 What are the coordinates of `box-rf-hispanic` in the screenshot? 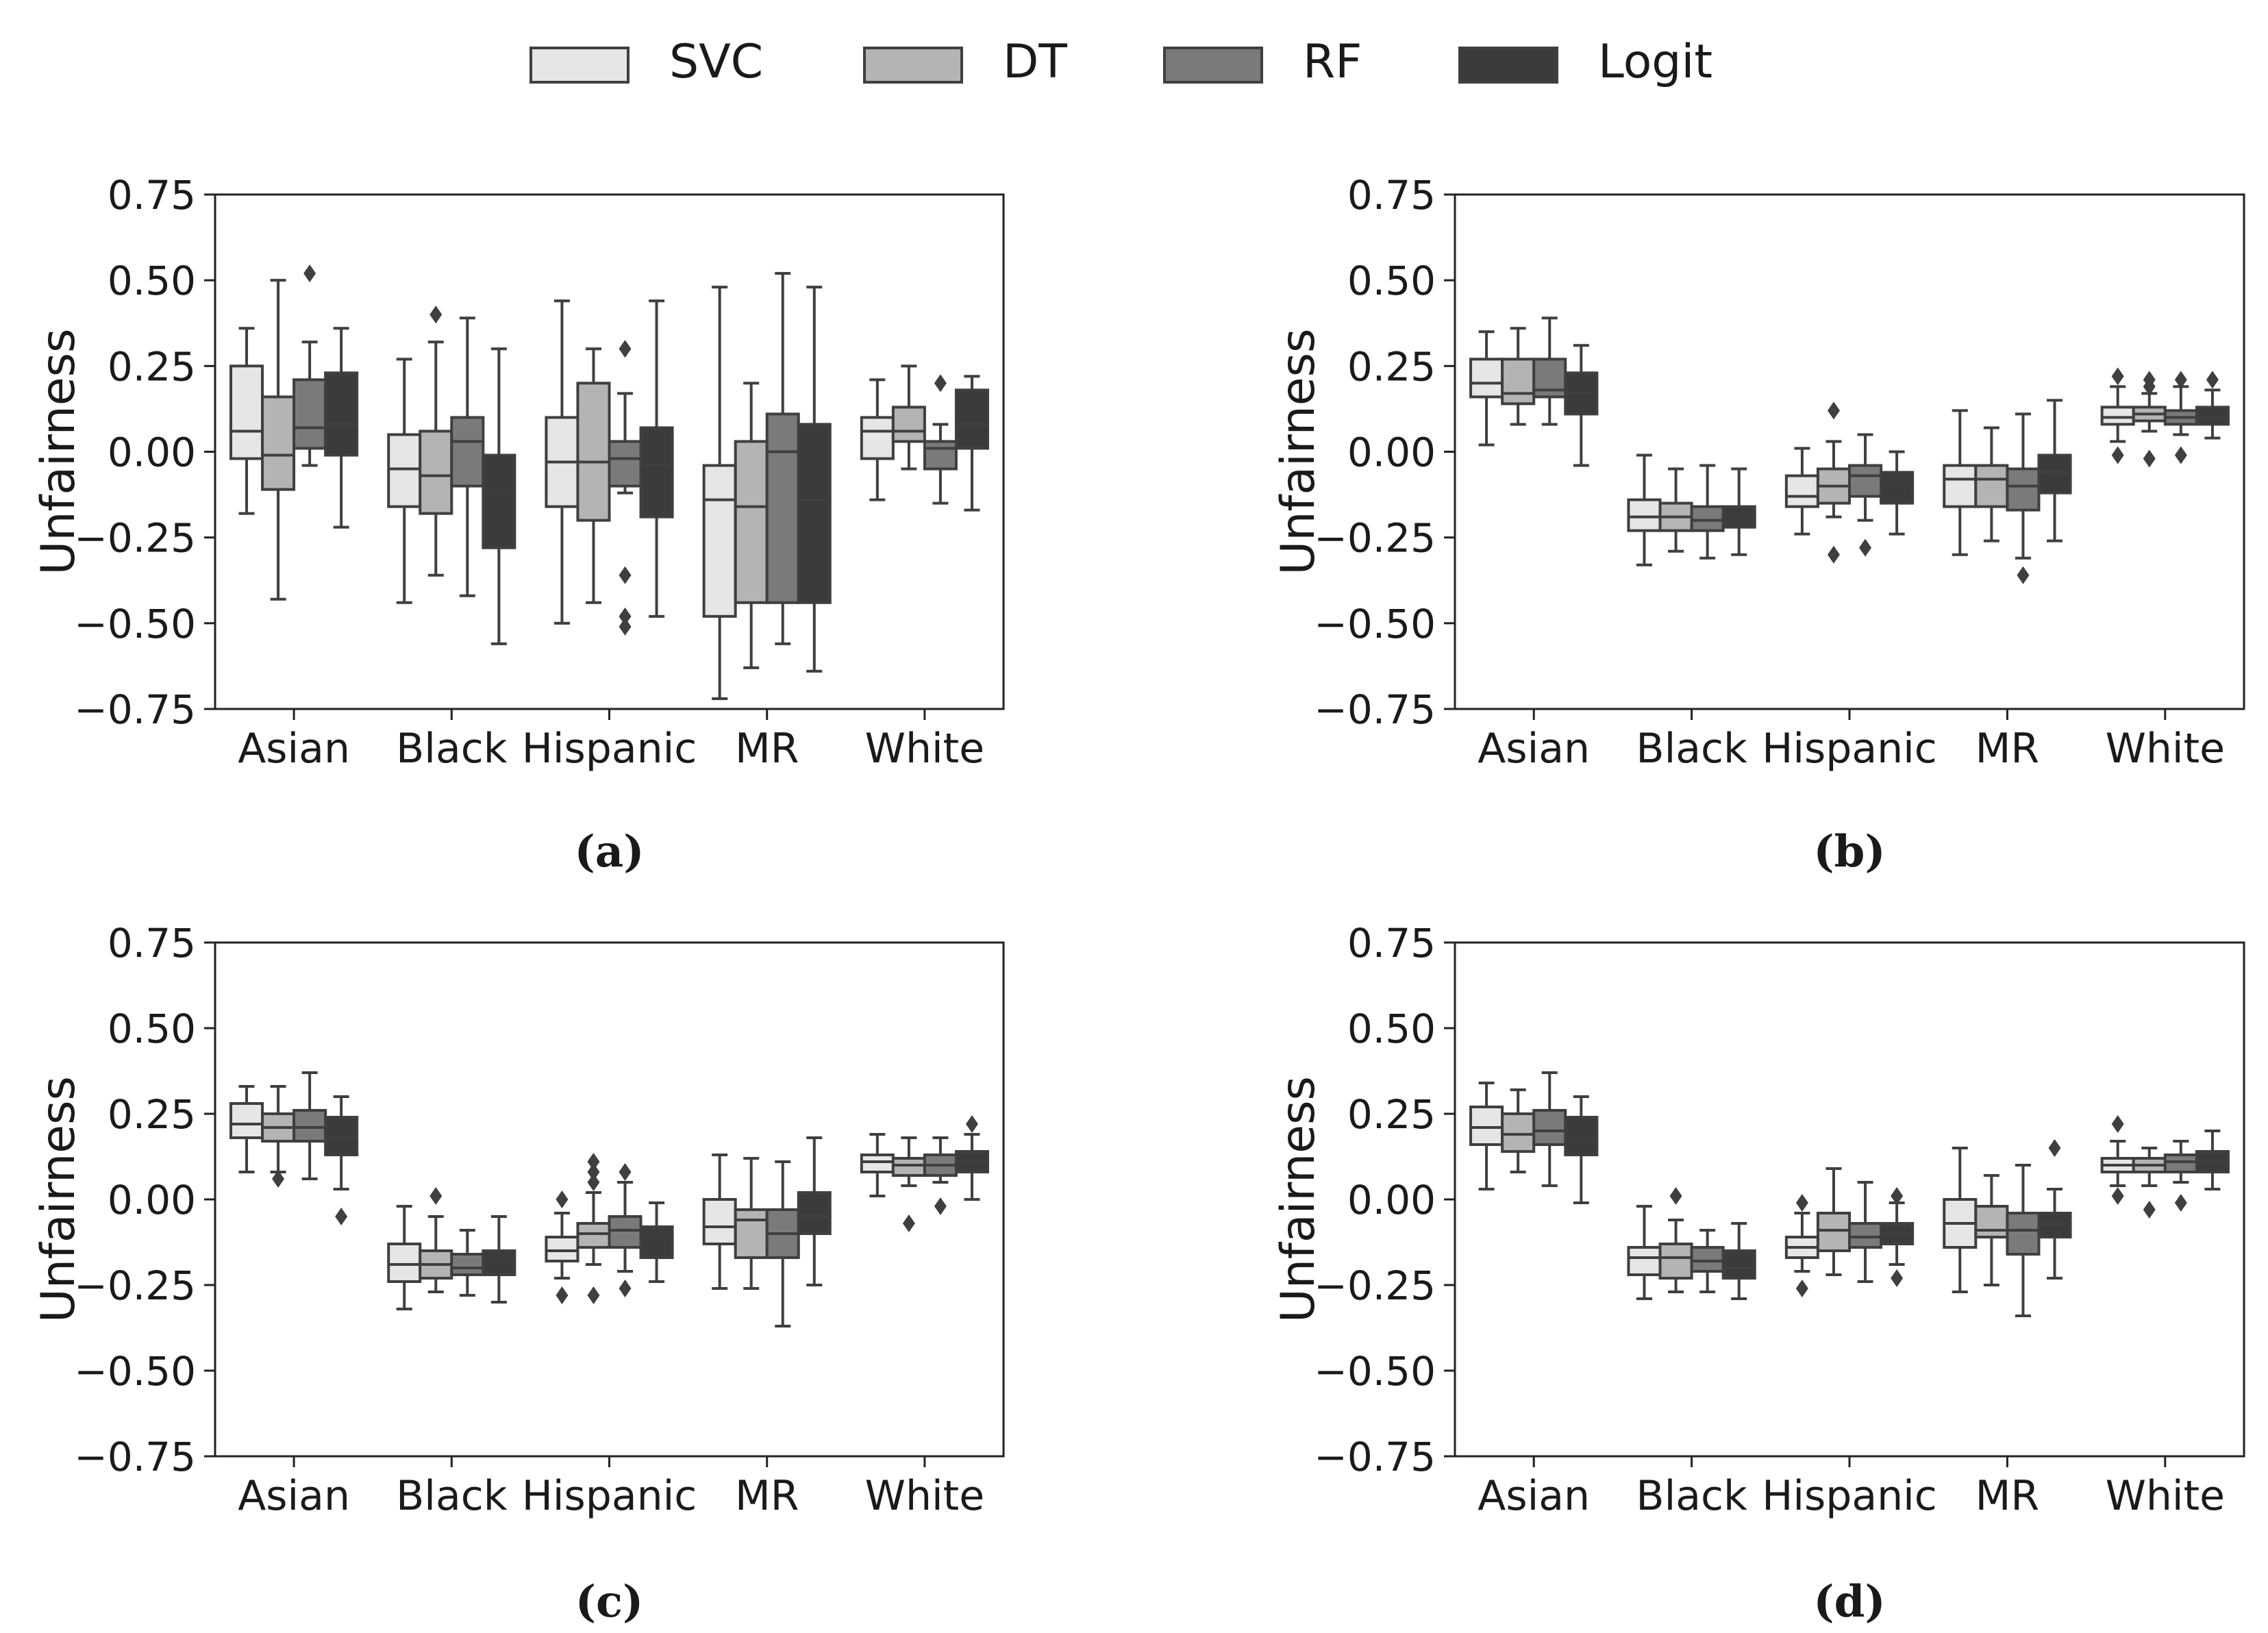 It's located at (1866, 495).